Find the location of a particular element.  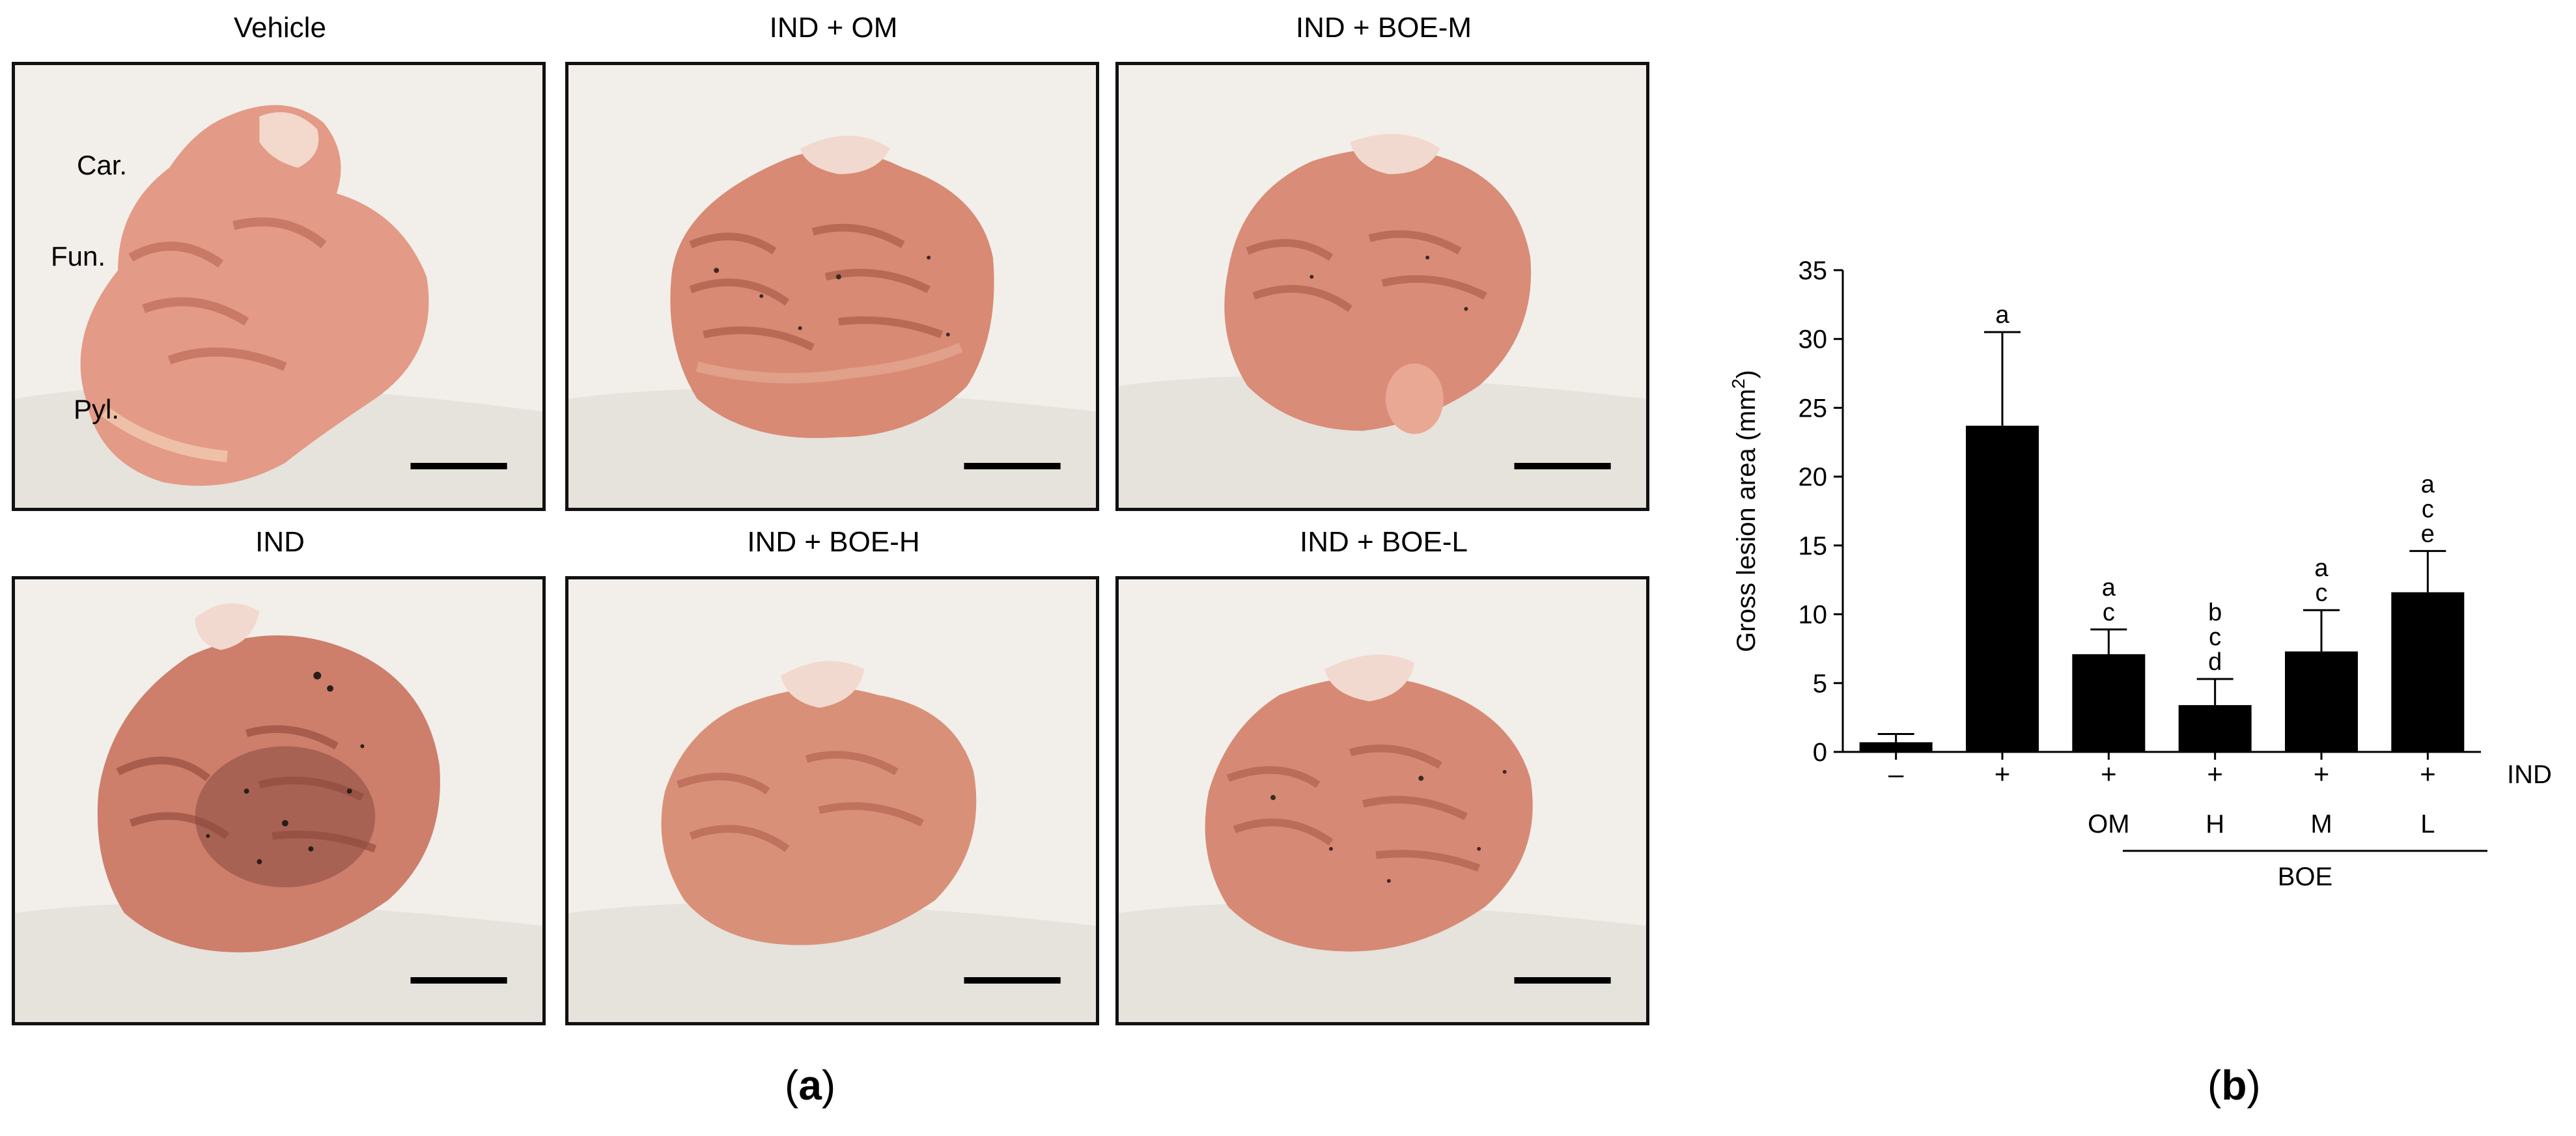

ind-row-label: – is located at coordinates (1896, 774).